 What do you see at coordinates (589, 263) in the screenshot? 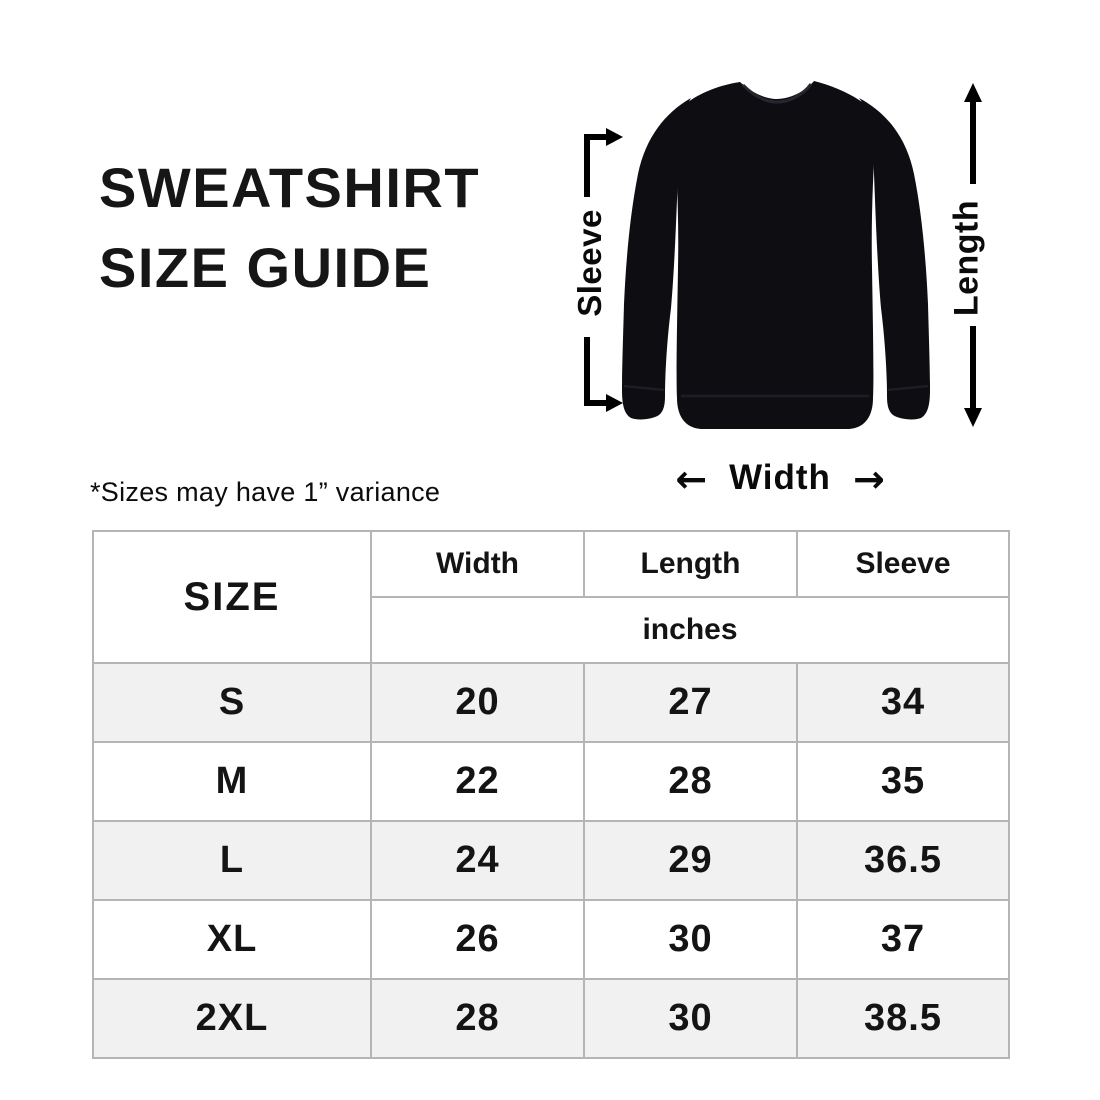
I see `sleeve-label: Sleeve` at bounding box center [589, 263].